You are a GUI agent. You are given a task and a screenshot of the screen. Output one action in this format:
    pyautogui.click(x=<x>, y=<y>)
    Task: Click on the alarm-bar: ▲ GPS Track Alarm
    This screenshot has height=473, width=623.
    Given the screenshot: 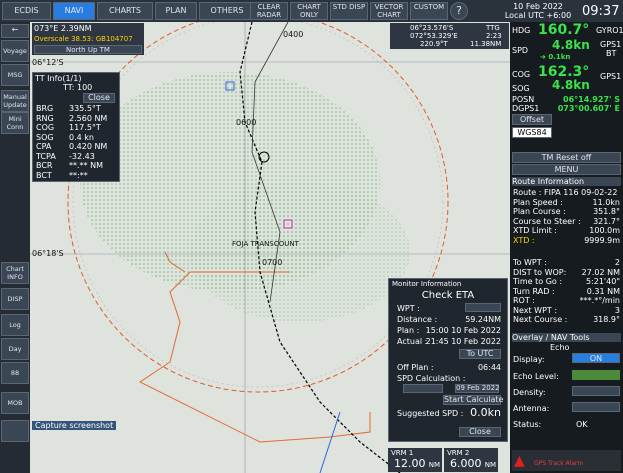 What is the action you would take?
    pyautogui.click(x=566, y=460)
    